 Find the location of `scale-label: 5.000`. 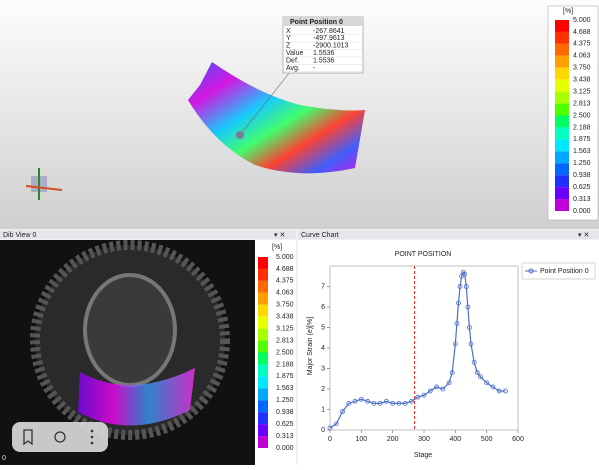

scale-label: 5.000 is located at coordinates (285, 257).